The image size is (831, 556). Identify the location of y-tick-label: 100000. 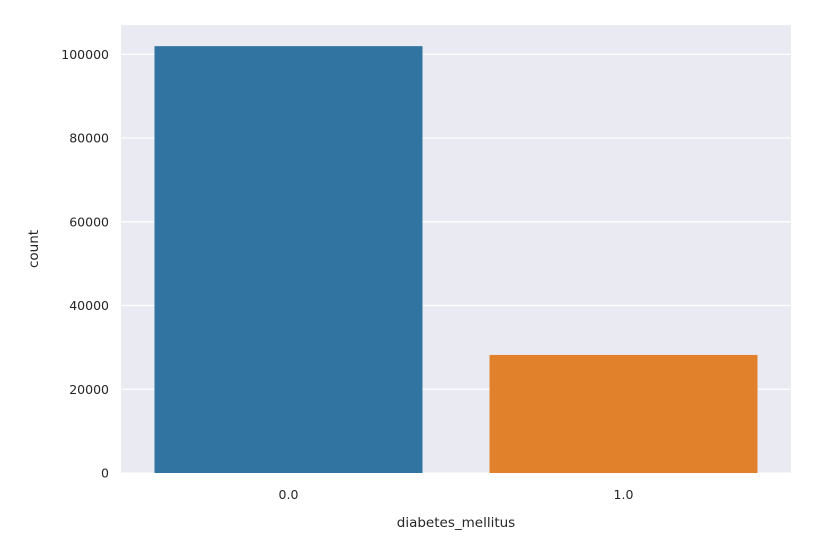
(85, 54).